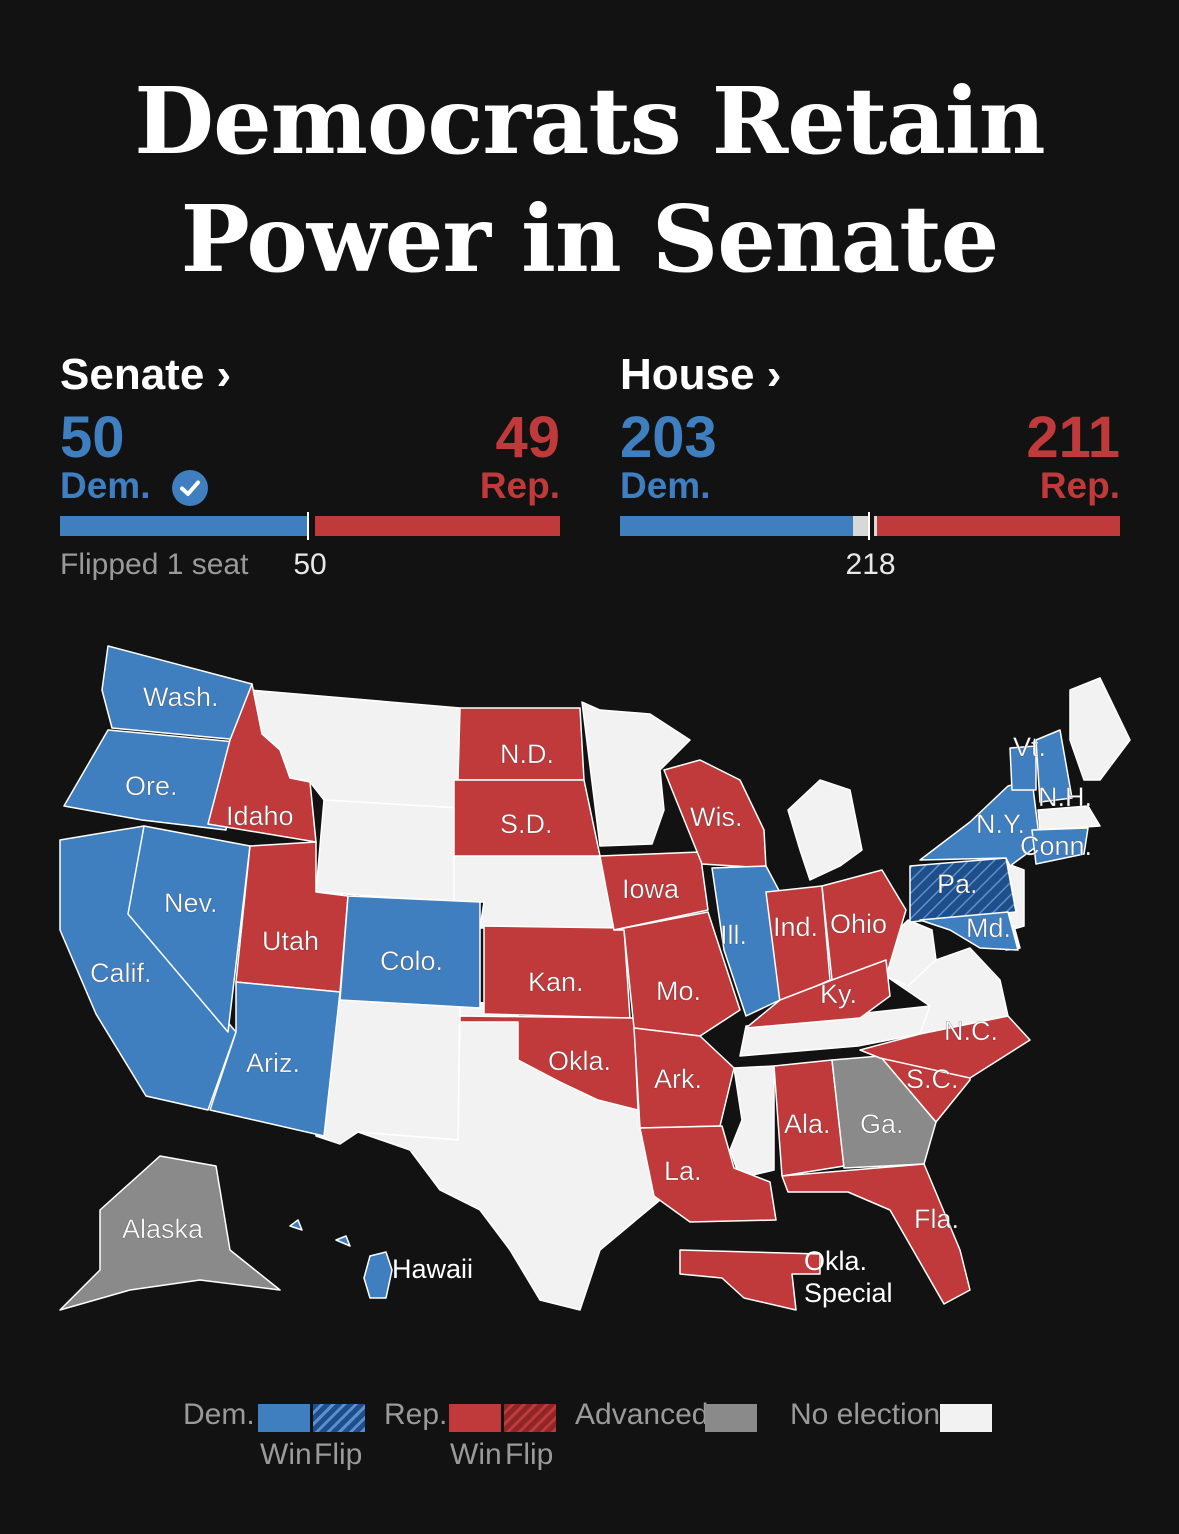  Describe the element at coordinates (947, 991) in the screenshot. I see `state-virginia` at that location.